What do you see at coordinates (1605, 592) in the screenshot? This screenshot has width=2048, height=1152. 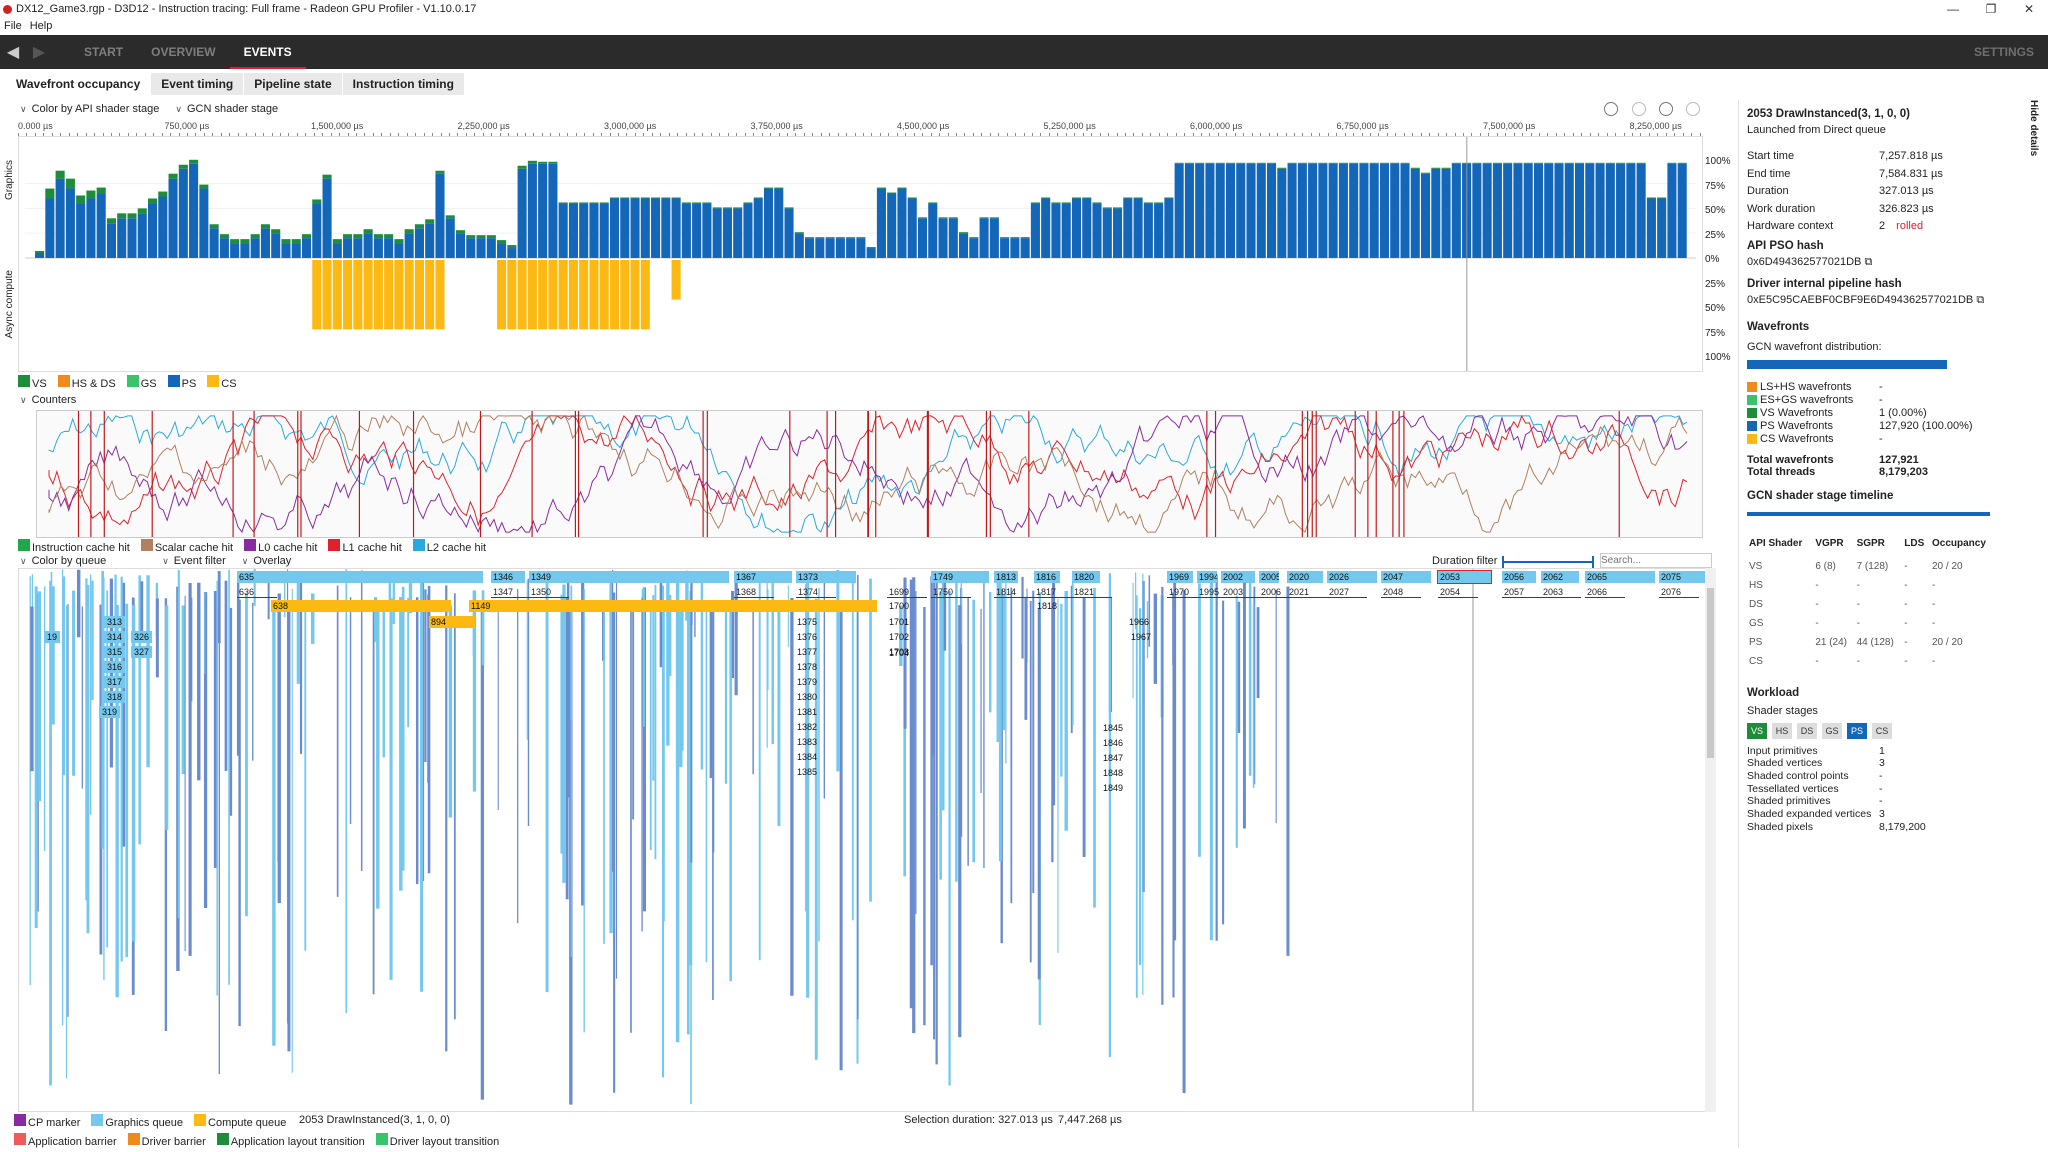 I see `event-marker: 2066` at bounding box center [1605, 592].